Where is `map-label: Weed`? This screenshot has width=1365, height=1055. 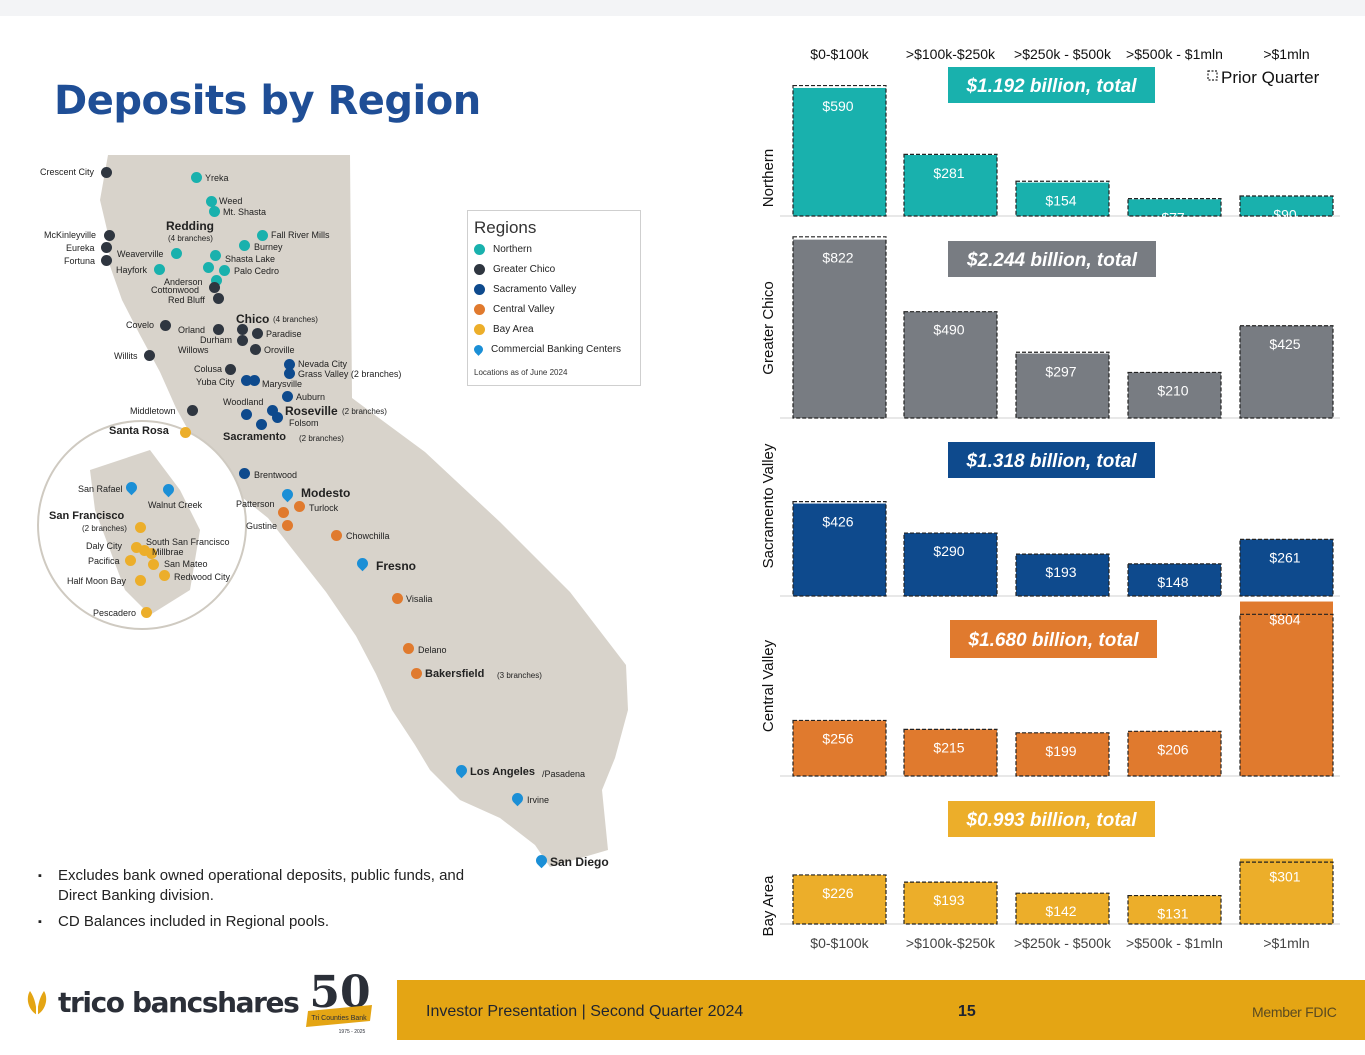
map-label: Weed is located at coordinates (231, 201).